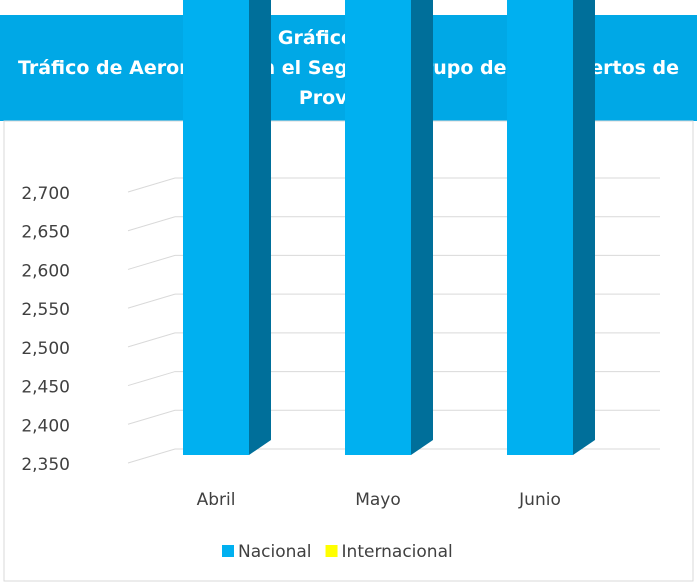 The image size is (697, 584). Describe the element at coordinates (45, 465) in the screenshot. I see `y-tick-label: 2,350` at that location.